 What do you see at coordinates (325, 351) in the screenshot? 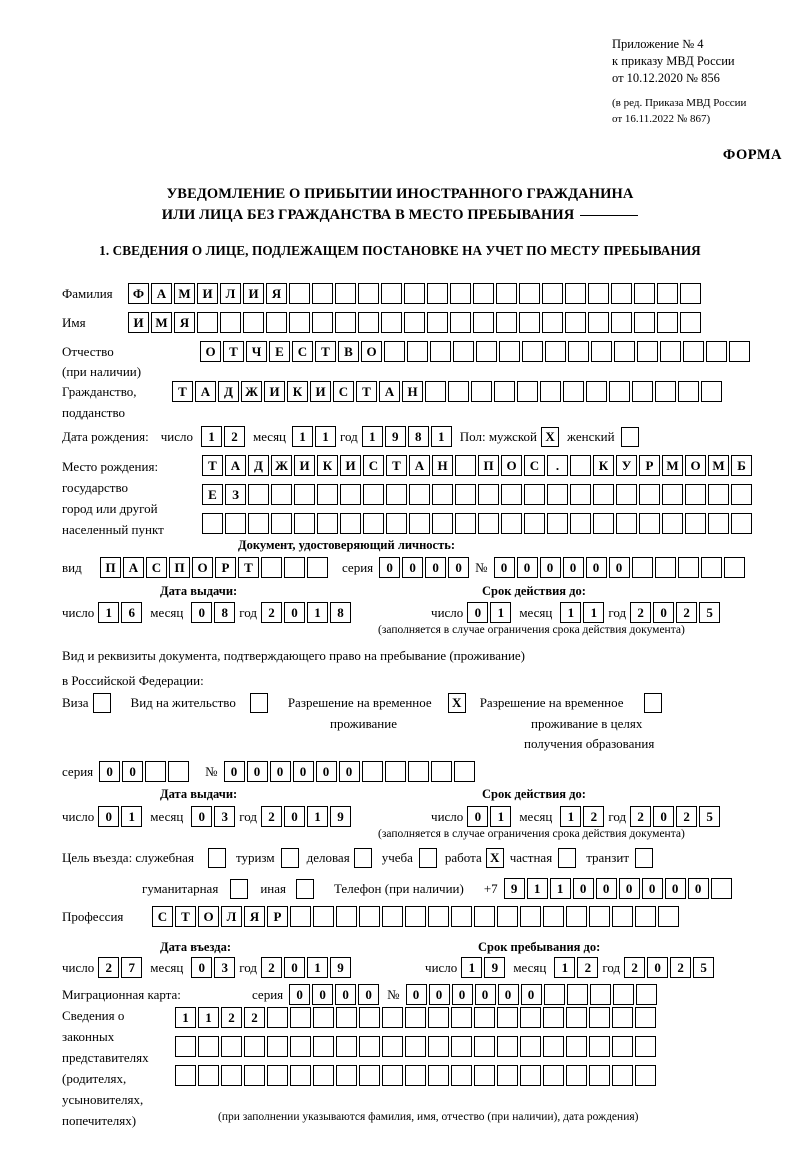
I see `patronymic-cells-6: Т` at bounding box center [325, 351].